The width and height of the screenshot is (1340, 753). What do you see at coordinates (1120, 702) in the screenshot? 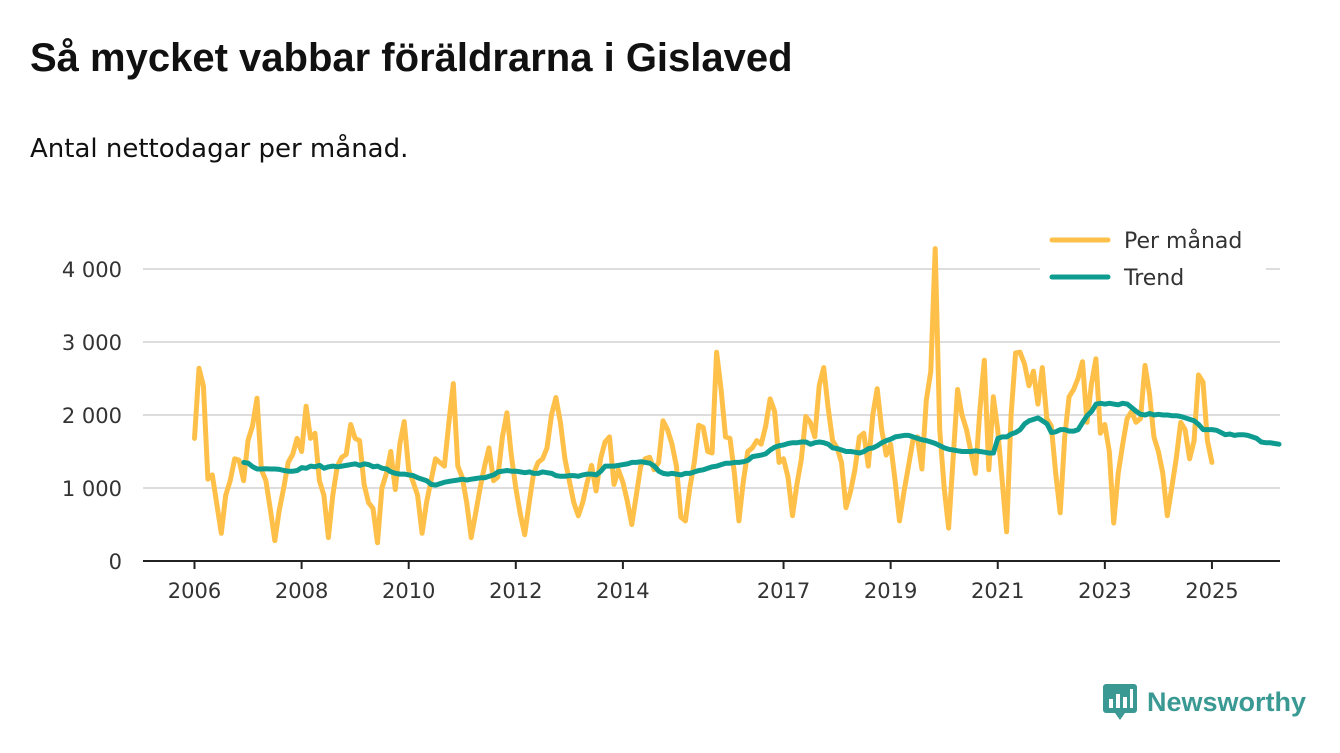
I see `newsworthy-logo-icon` at bounding box center [1120, 702].